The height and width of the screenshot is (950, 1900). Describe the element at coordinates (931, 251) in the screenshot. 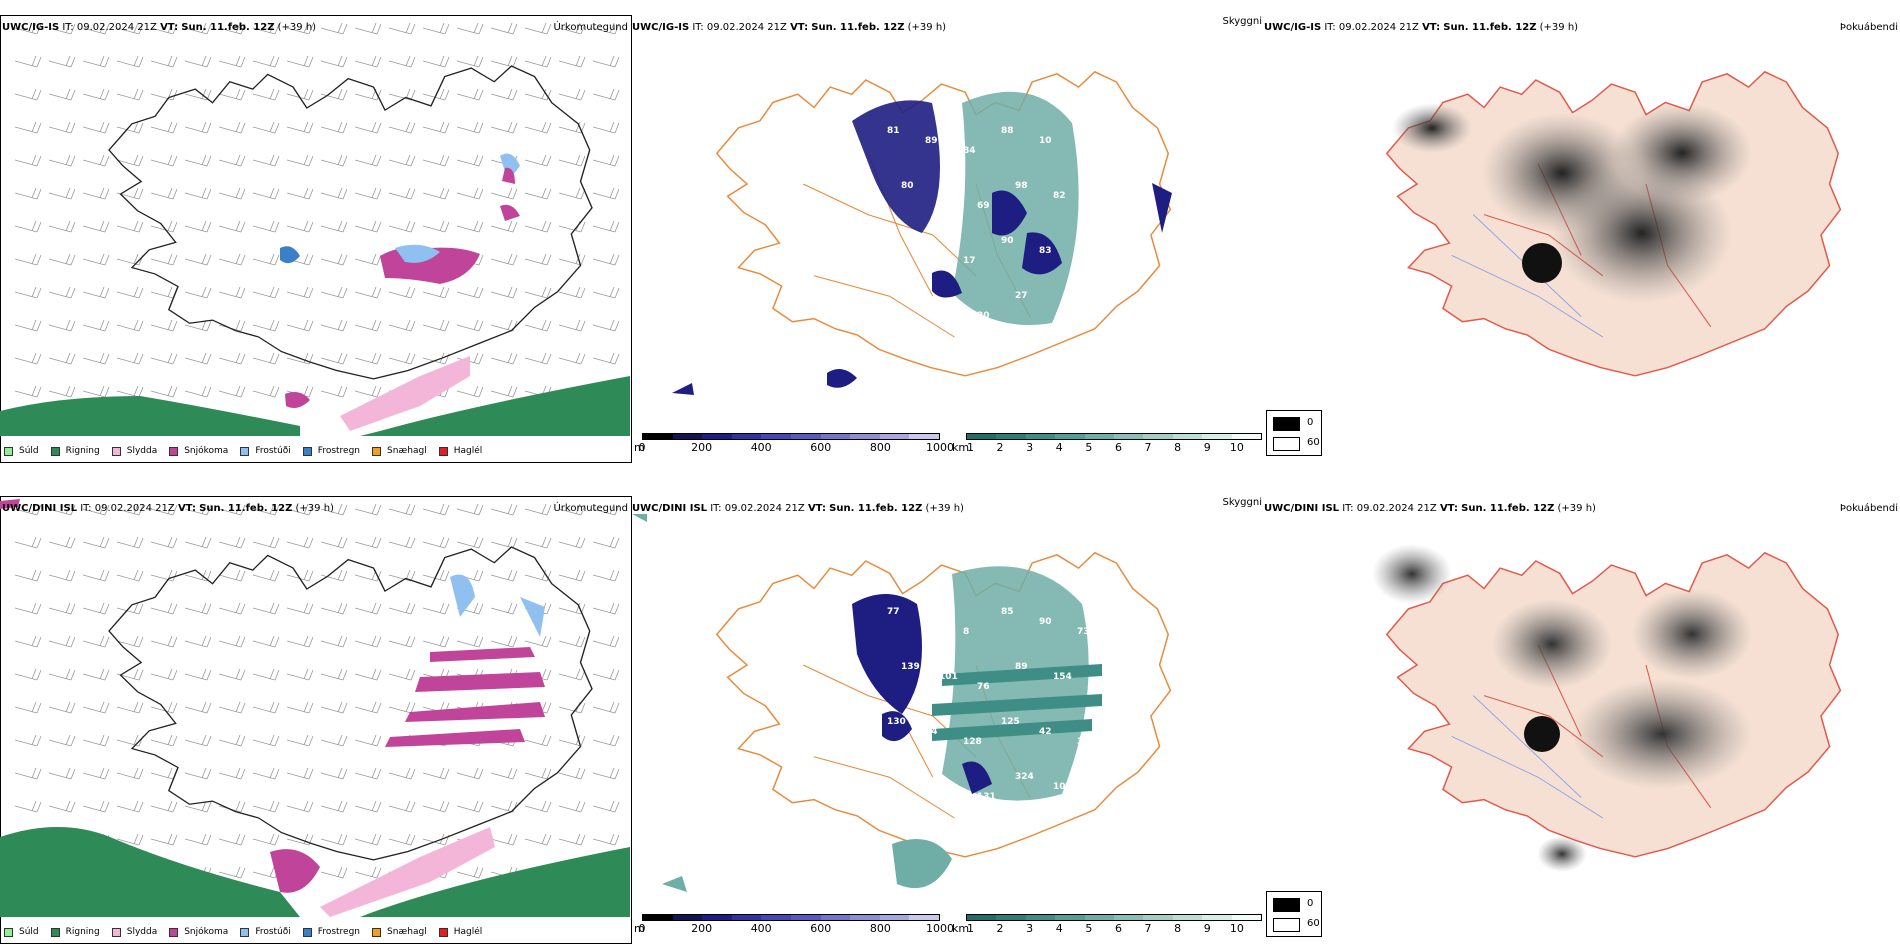

I see `visibility-value-label: 33` at that location.